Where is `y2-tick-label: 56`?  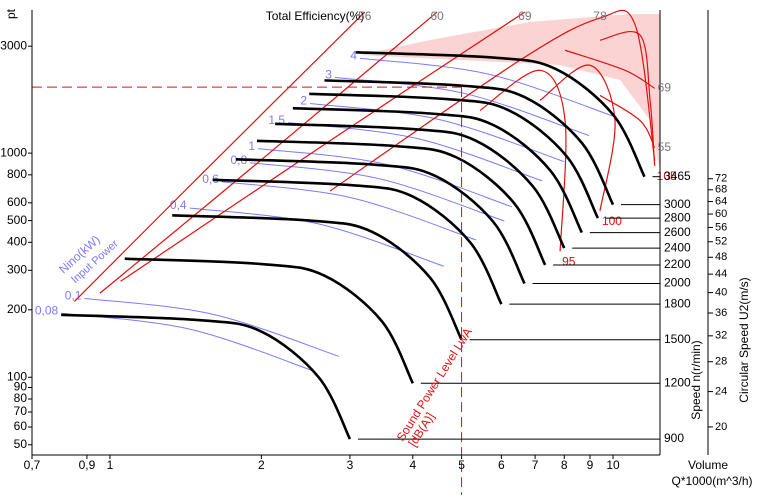 y2-tick-label: 56 is located at coordinates (721, 227).